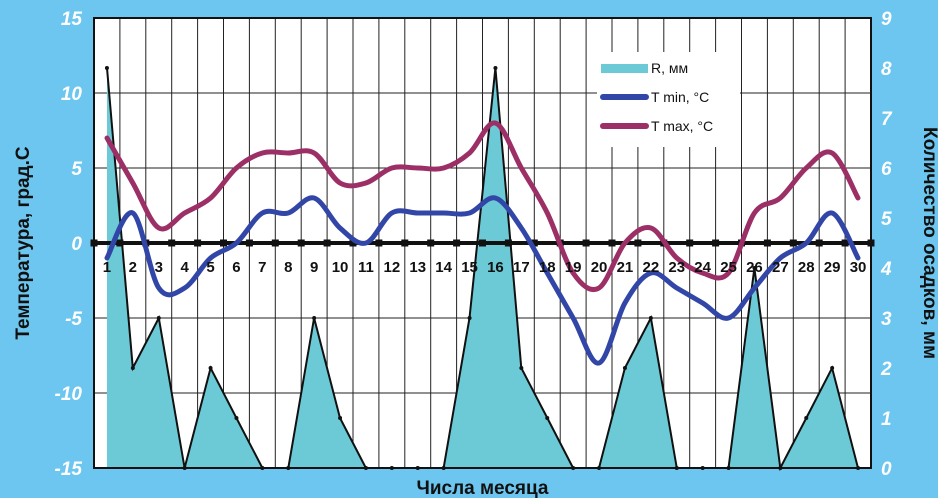 Image resolution: width=938 pixels, height=498 pixels. Describe the element at coordinates (340, 267) in the screenshot. I see `x-tick-label: 10` at that location.